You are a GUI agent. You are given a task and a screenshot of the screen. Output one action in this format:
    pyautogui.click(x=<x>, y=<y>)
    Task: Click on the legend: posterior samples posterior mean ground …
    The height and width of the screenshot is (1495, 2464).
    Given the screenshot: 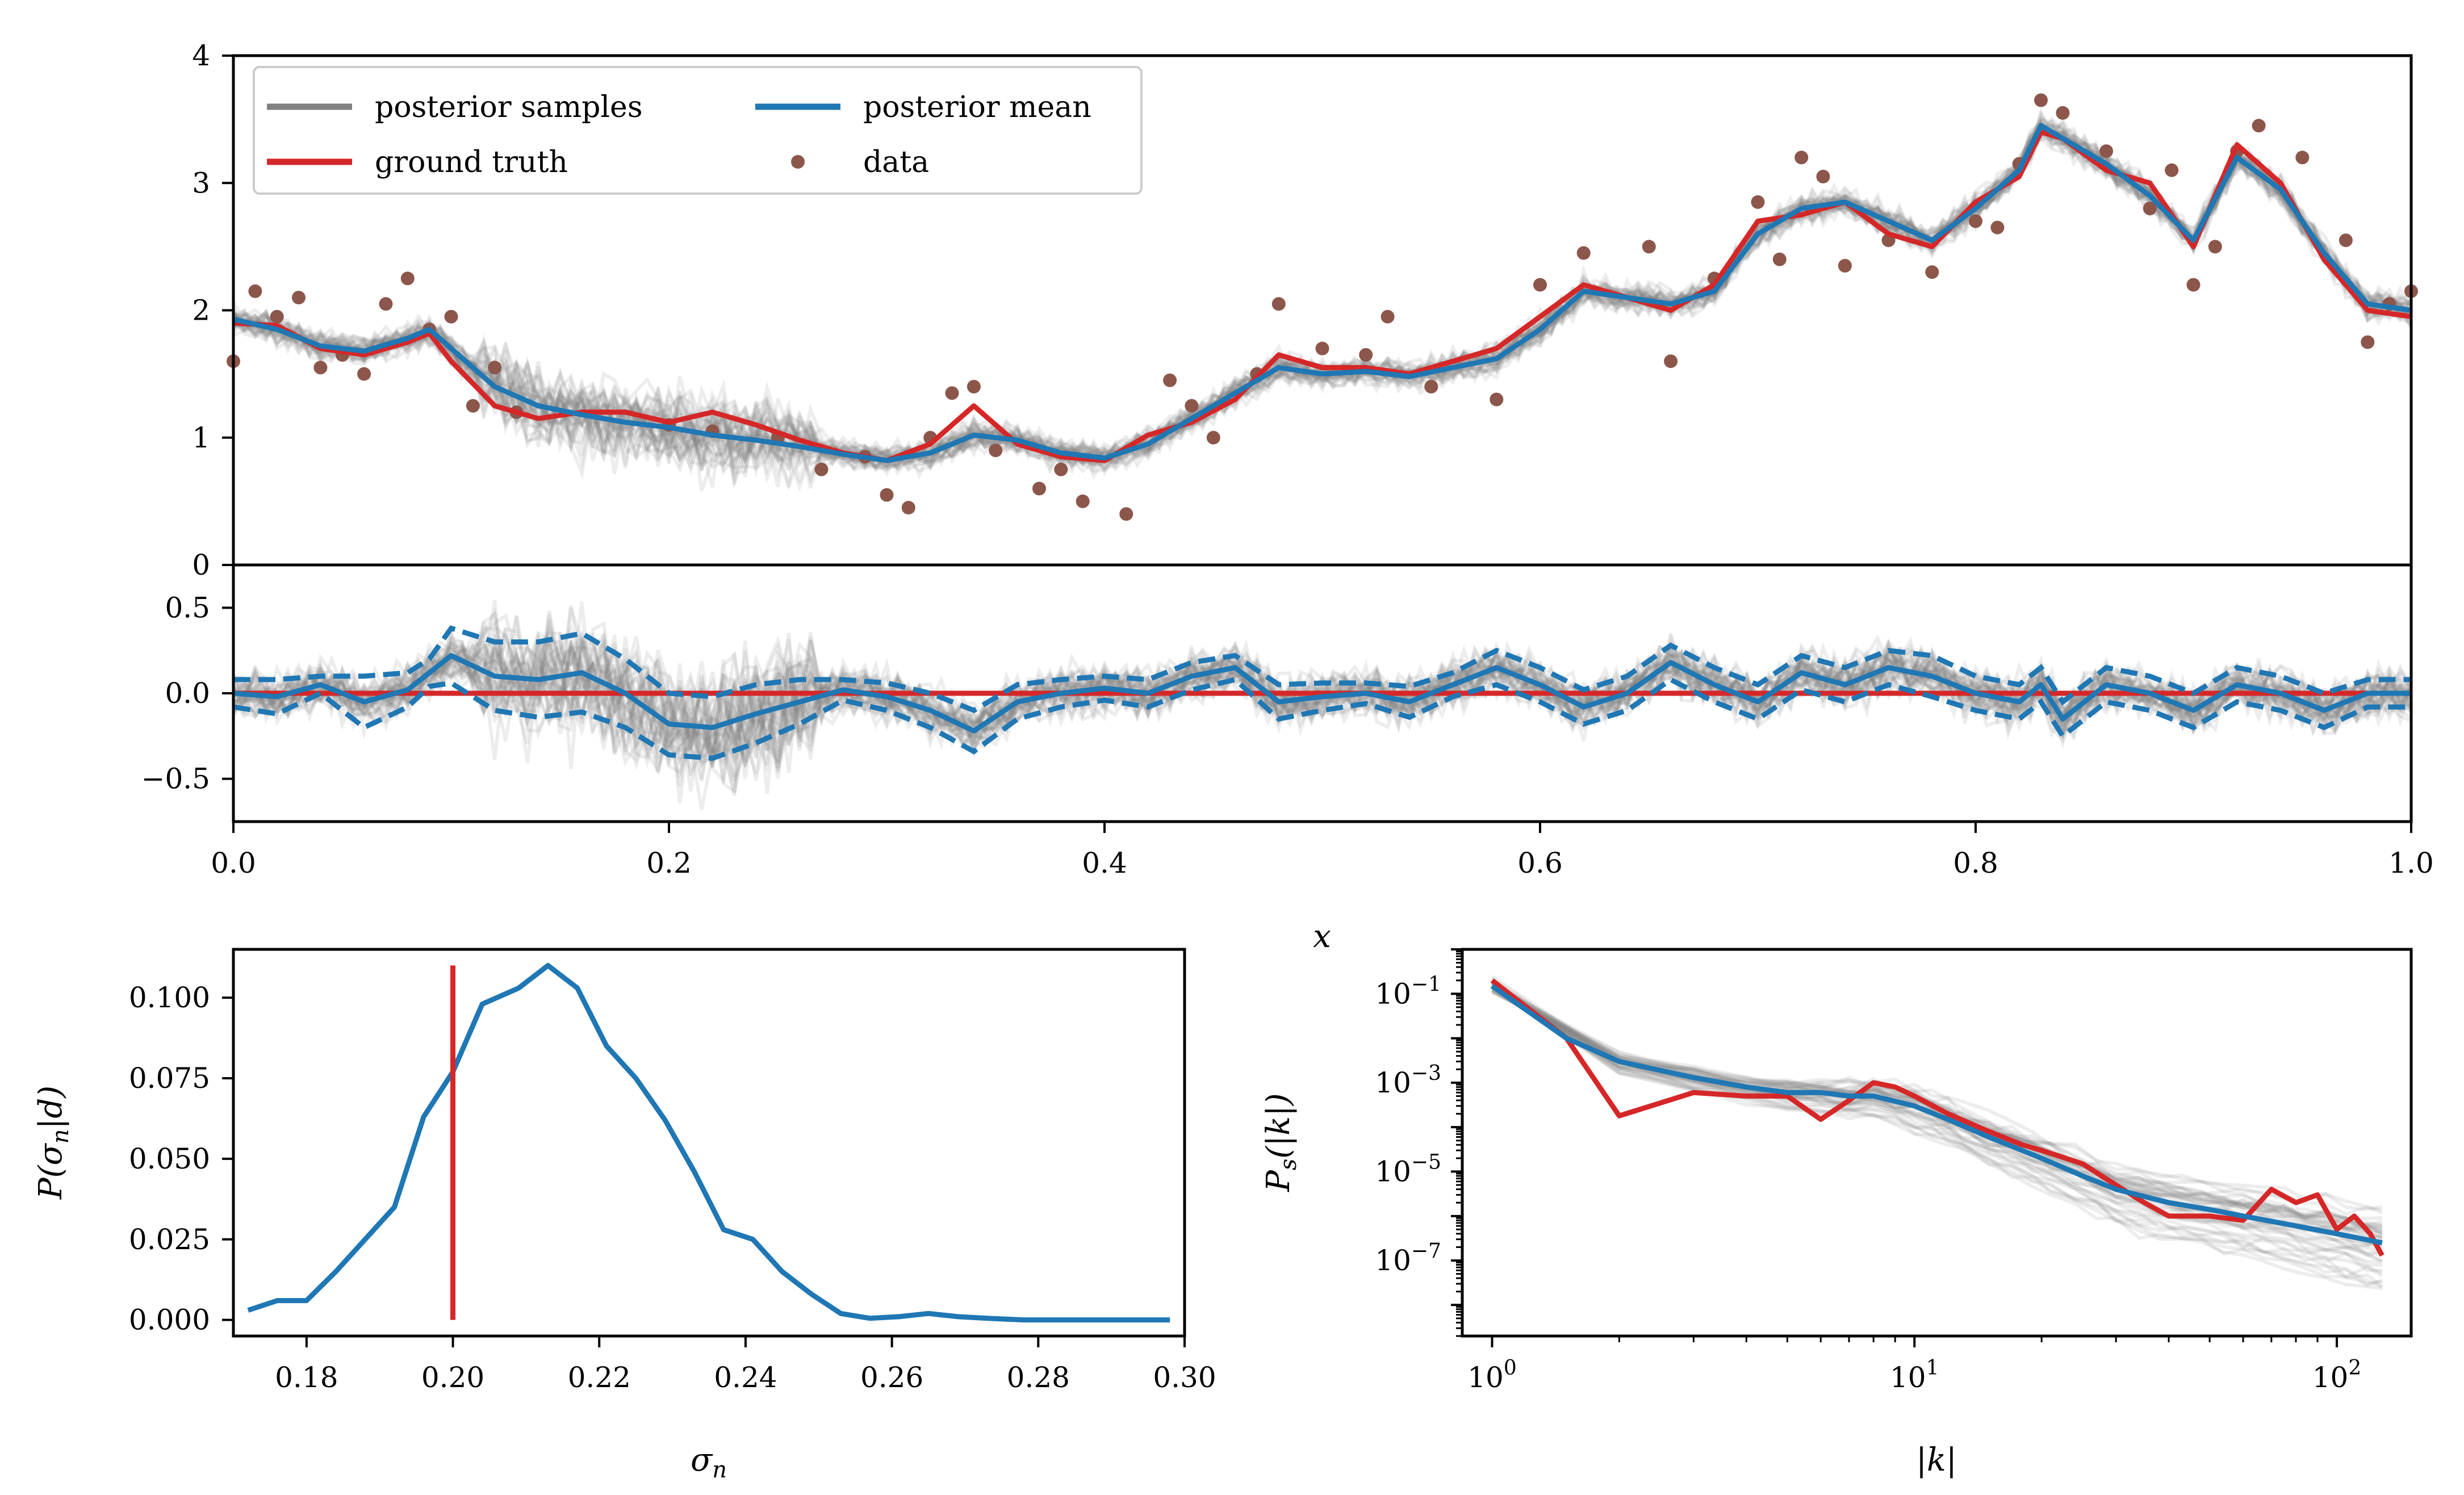 What is the action you would take?
    pyautogui.click(x=698, y=130)
    